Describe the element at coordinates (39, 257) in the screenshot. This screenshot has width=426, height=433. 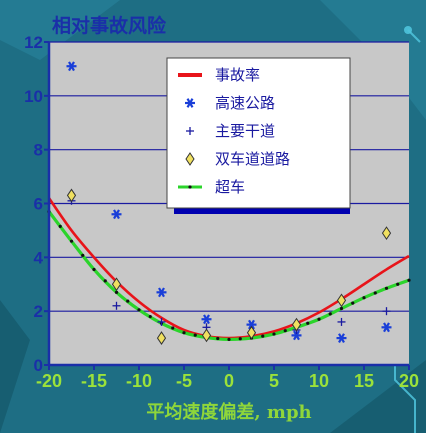
I see `y-tick-label: 4` at that location.